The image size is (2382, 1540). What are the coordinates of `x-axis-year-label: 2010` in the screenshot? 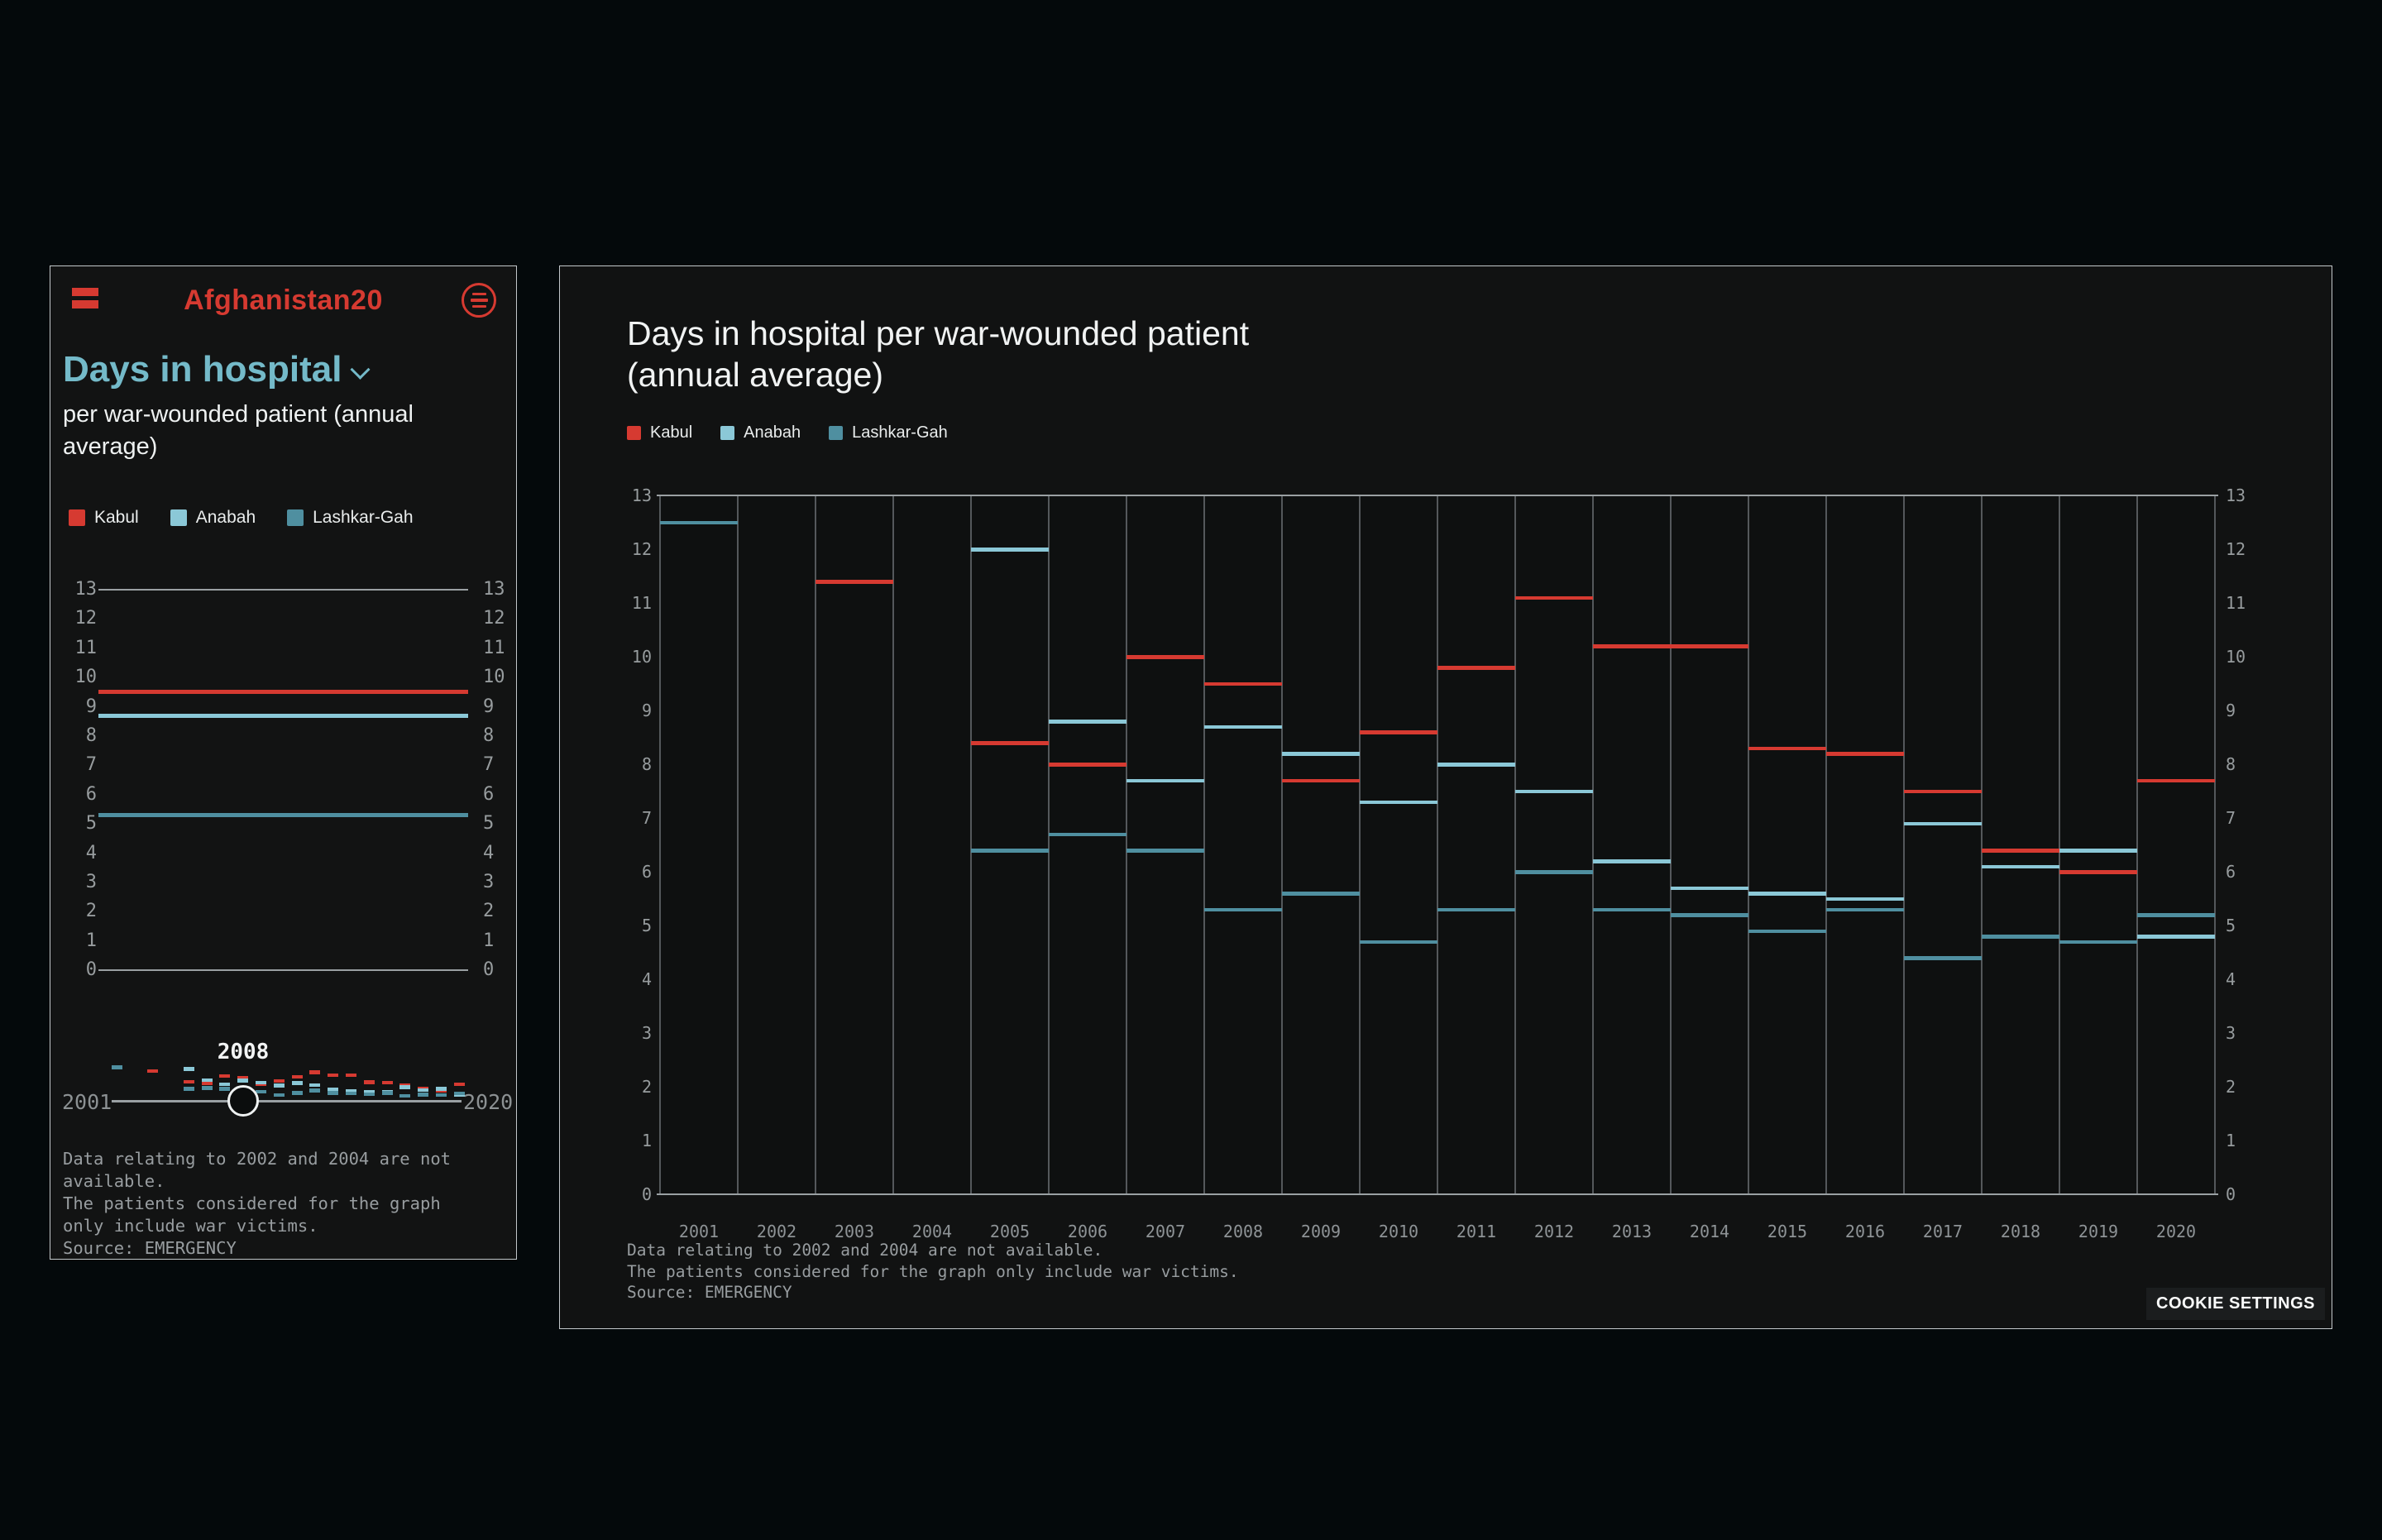 It's located at (1398, 1231).